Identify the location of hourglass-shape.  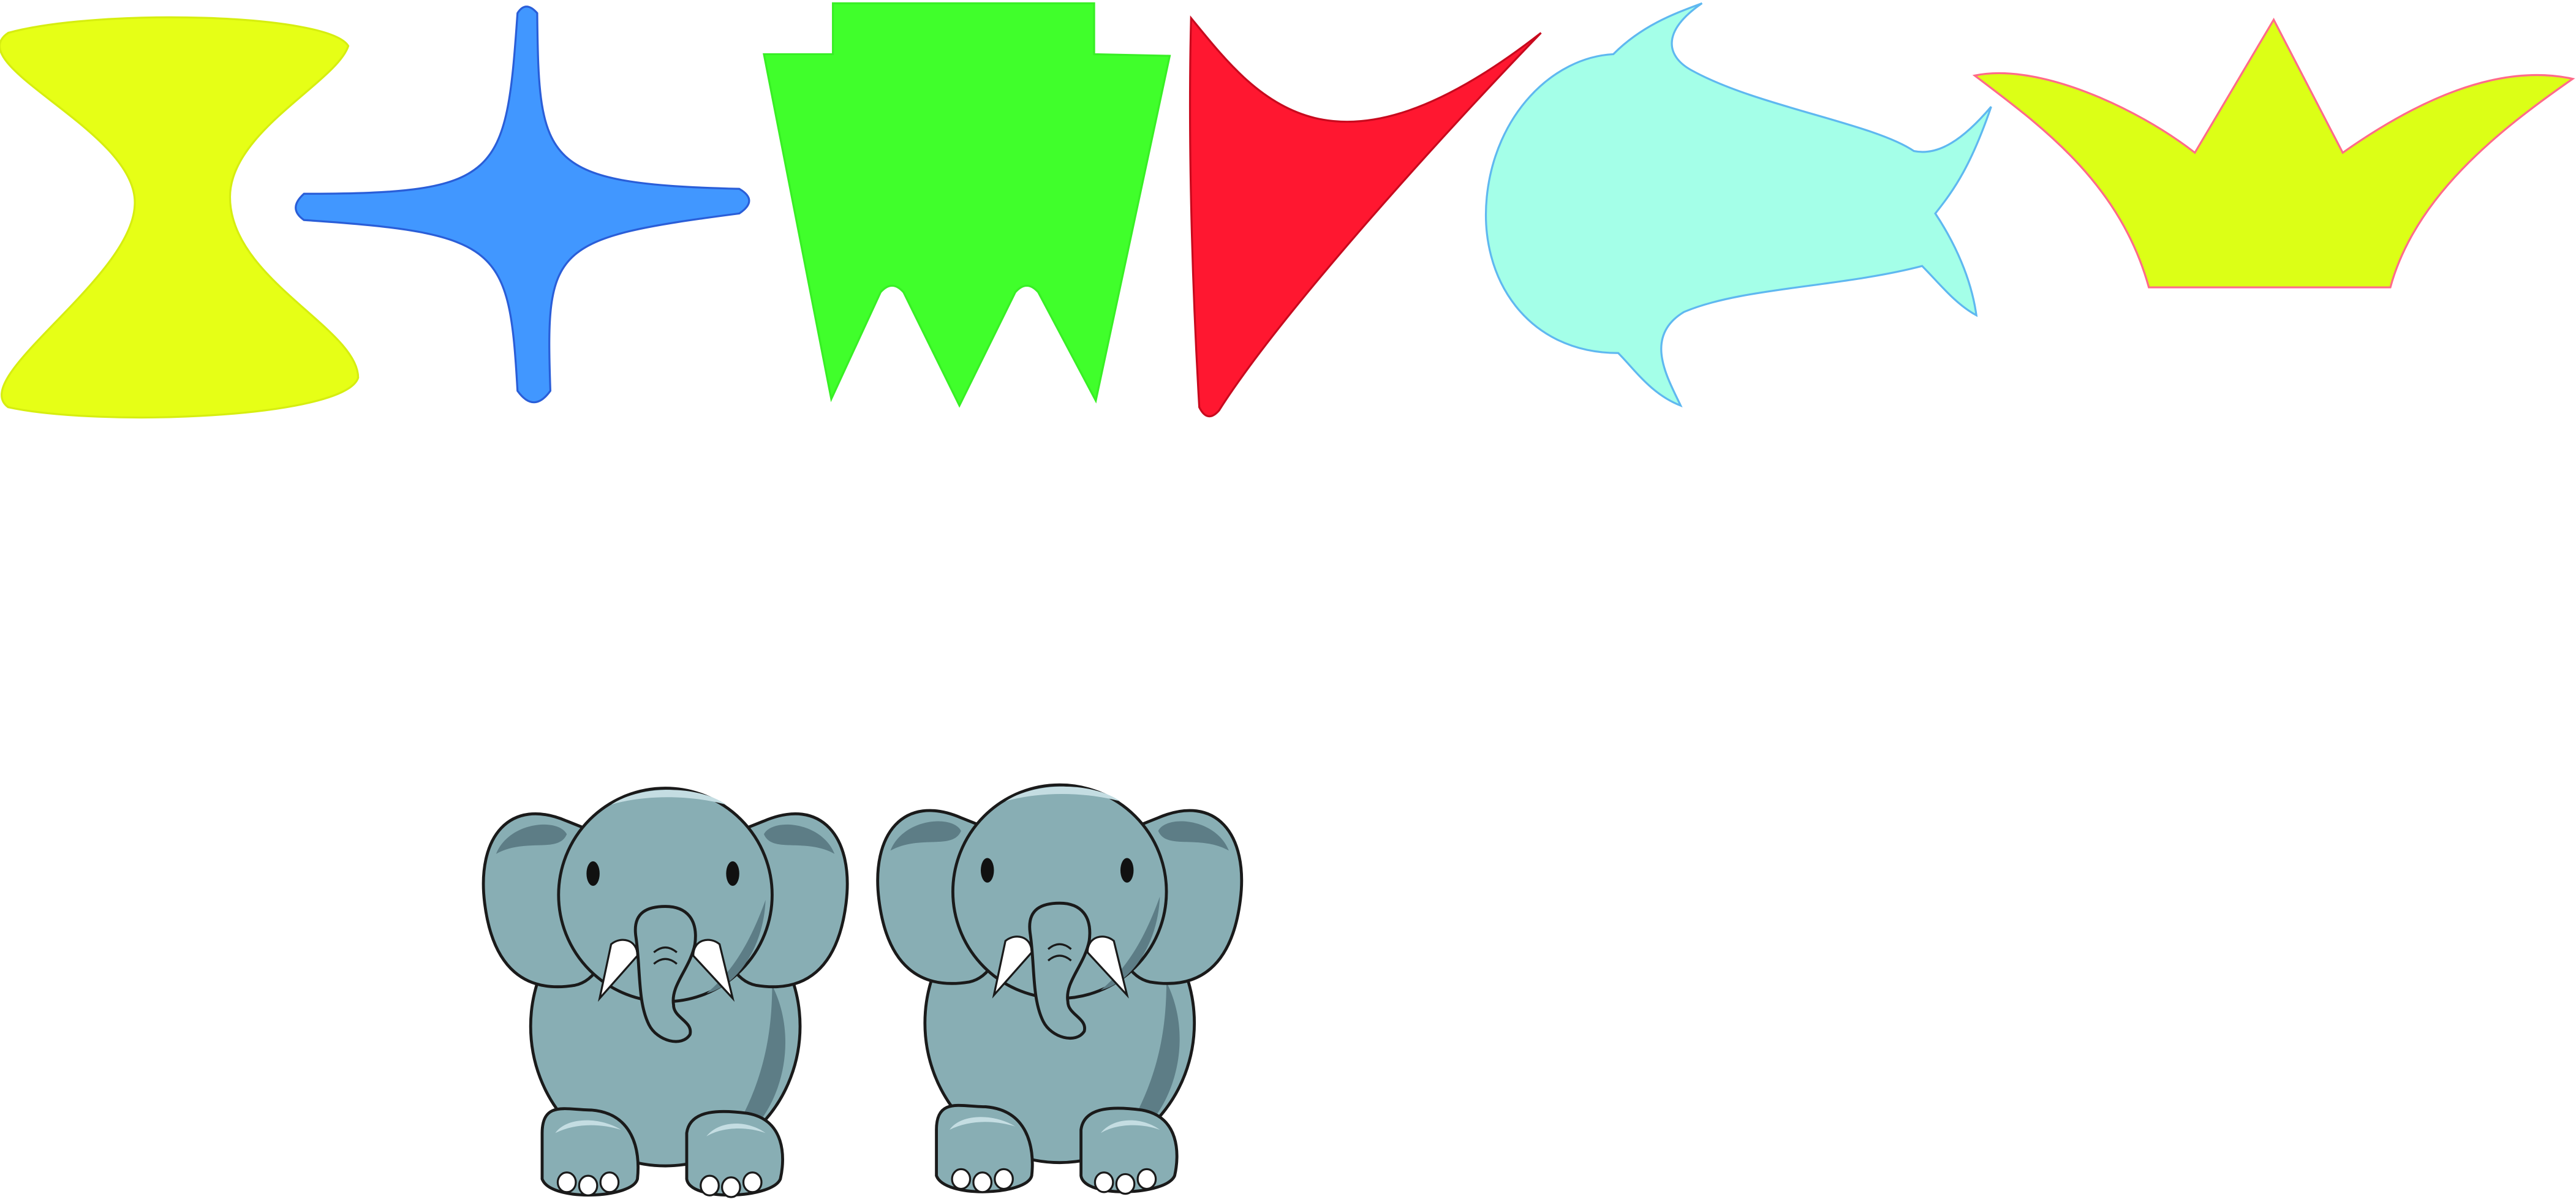
(180, 217).